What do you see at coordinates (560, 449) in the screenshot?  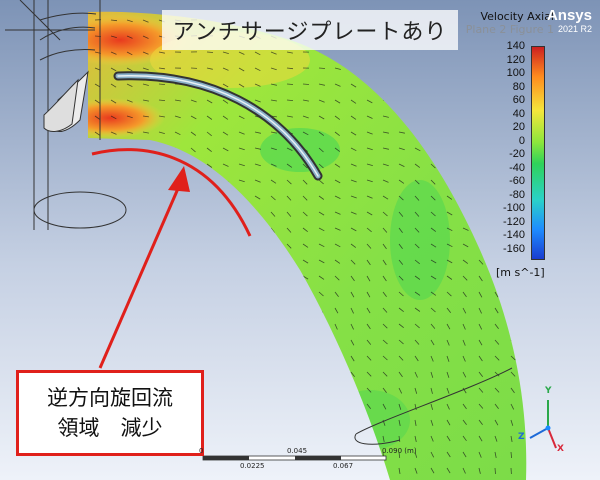 I see `axis-label-x: X` at bounding box center [560, 449].